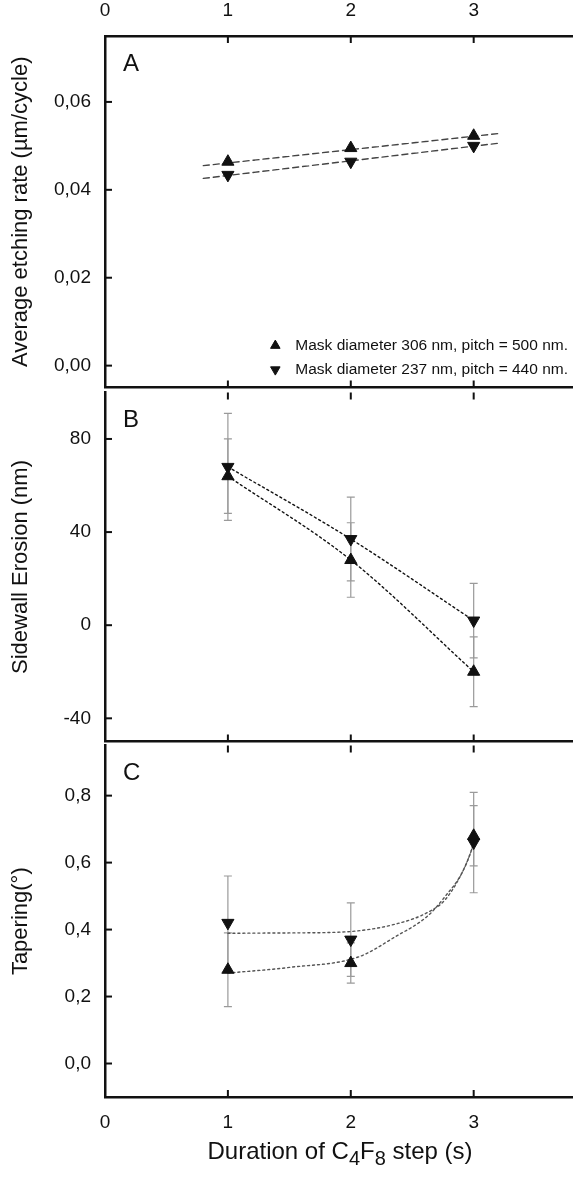 This screenshot has height=1177, width=580. What do you see at coordinates (228, 10) in the screenshot?
I see `x2-tick-label: 1` at bounding box center [228, 10].